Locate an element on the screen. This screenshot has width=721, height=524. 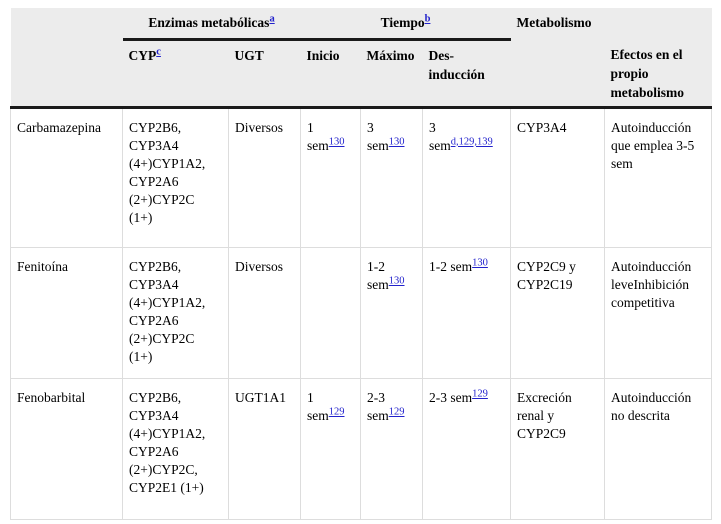
cell-maximo: 1-2 sem130 is located at coordinates (391, 313).